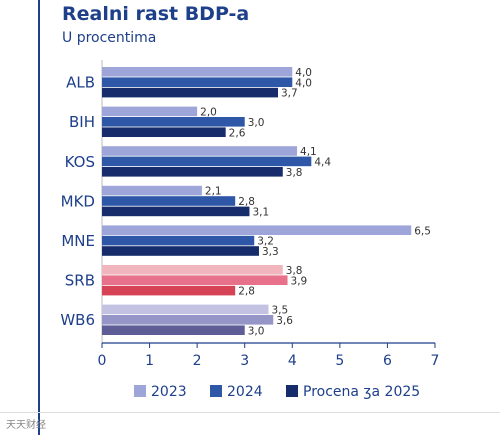 The height and width of the screenshot is (435, 500). Describe the element at coordinates (245, 392) in the screenshot. I see `legend-label: 2024` at that location.